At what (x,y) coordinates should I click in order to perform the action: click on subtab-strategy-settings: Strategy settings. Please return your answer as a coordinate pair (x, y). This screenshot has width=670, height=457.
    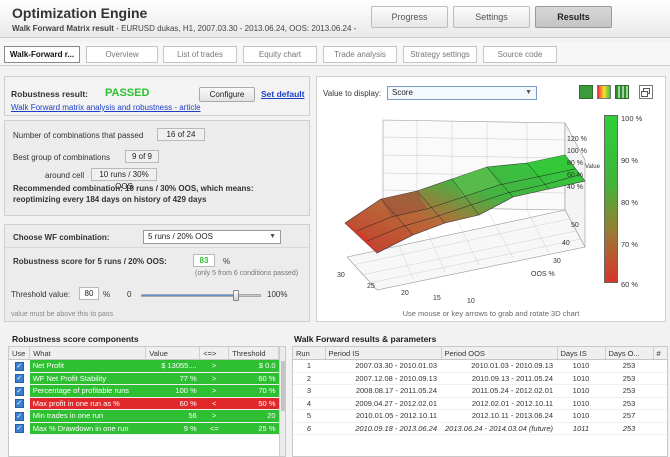
    Looking at the image, I should click on (440, 54).